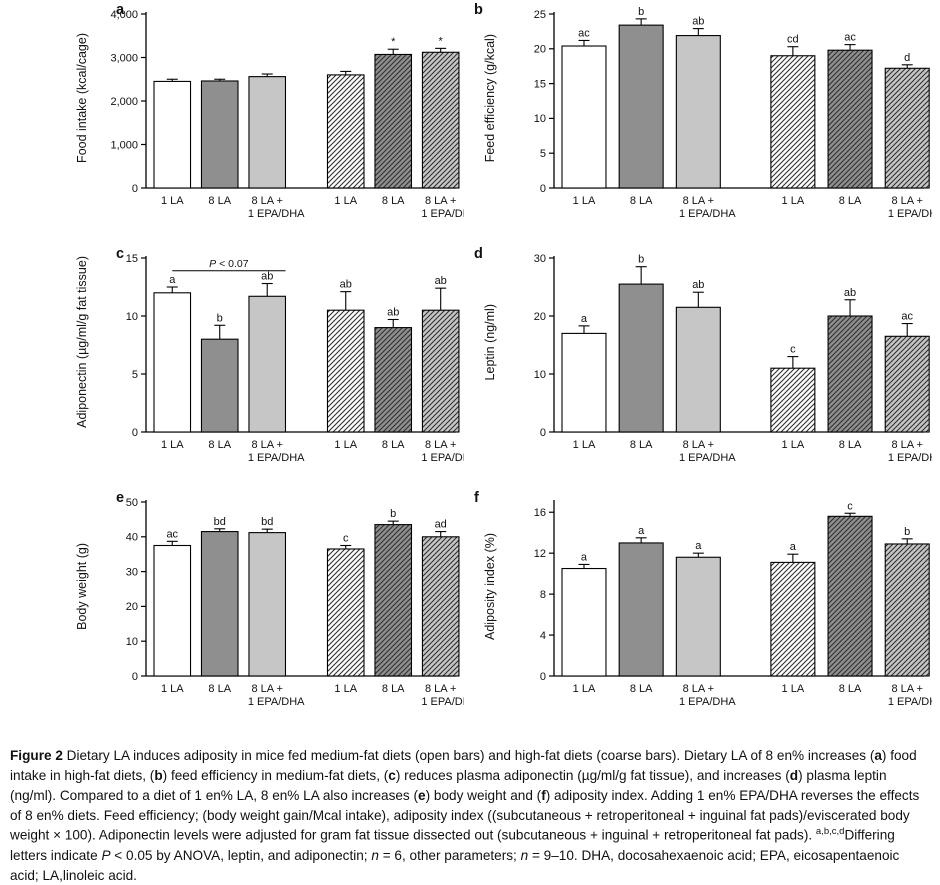 The width and height of the screenshot is (940, 885). I want to click on sig-label: bd, so click(267, 522).